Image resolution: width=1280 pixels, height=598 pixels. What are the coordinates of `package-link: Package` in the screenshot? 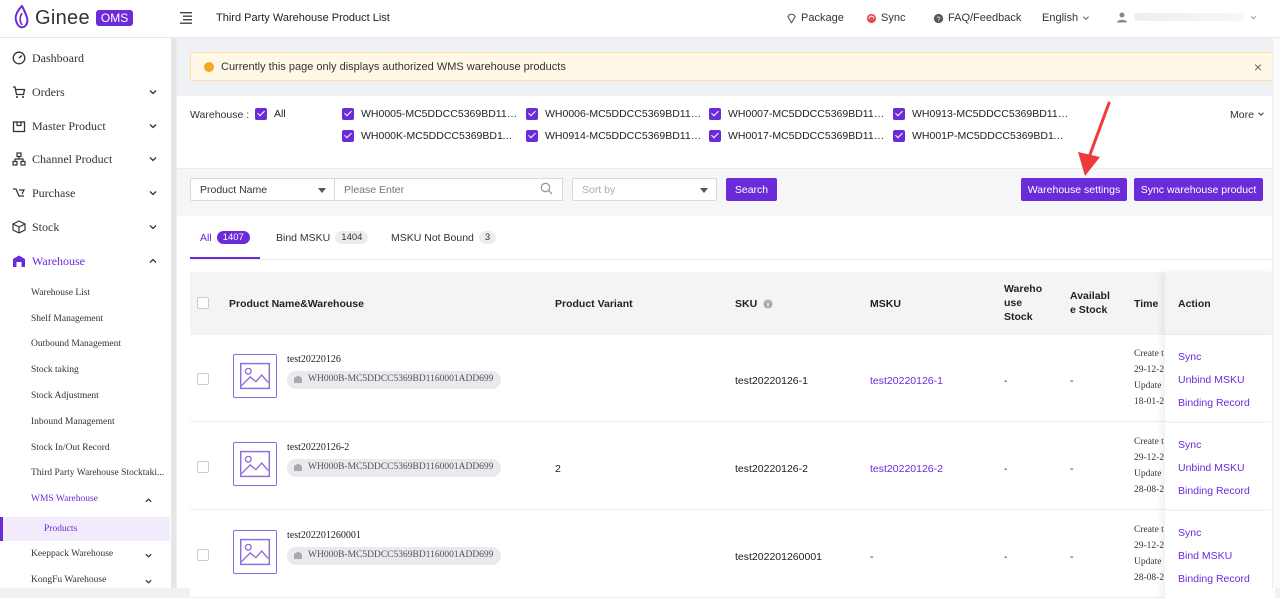 It's located at (815, 18).